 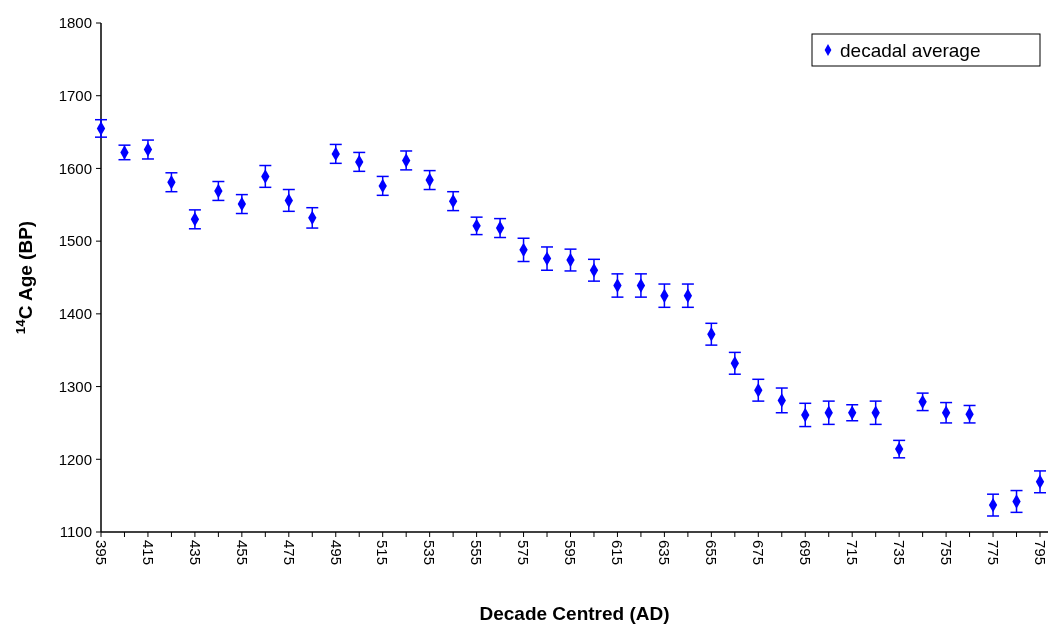 What do you see at coordinates (946, 553) in the screenshot?
I see `x-tick-label: 755` at bounding box center [946, 553].